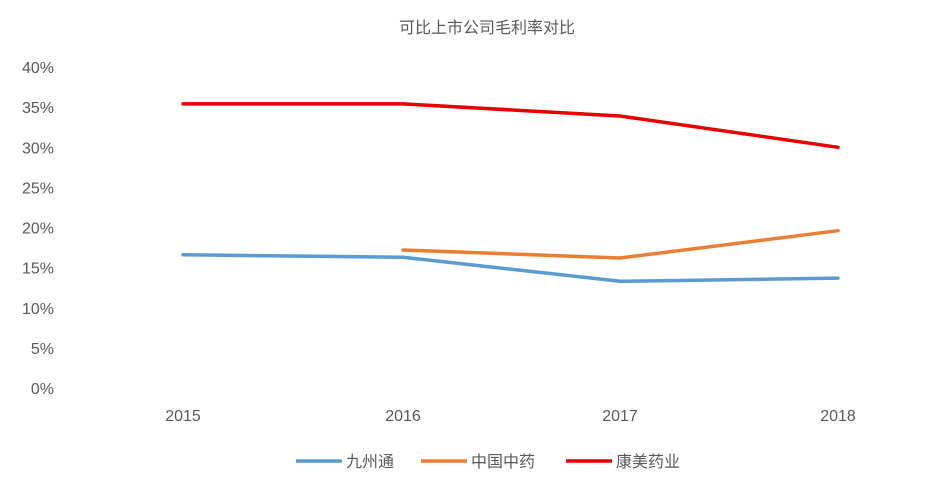  Describe the element at coordinates (38, 188) in the screenshot. I see `y-tick-label: 25%` at that location.